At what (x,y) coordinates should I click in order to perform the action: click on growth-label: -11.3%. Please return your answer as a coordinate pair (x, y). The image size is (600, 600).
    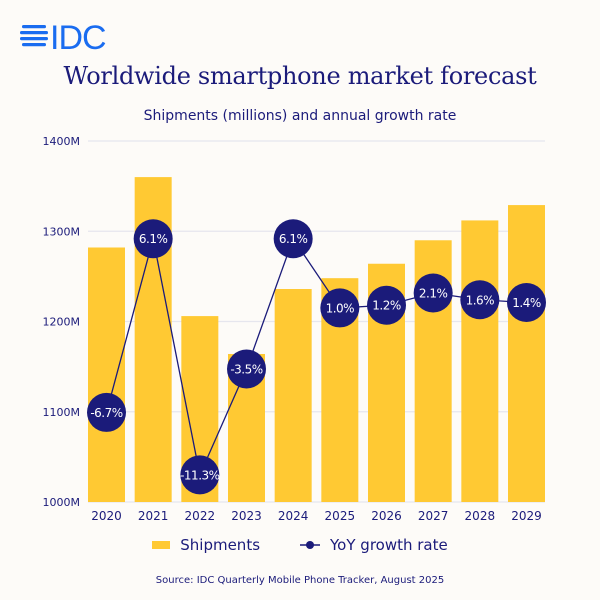
    Looking at the image, I should click on (200, 475).